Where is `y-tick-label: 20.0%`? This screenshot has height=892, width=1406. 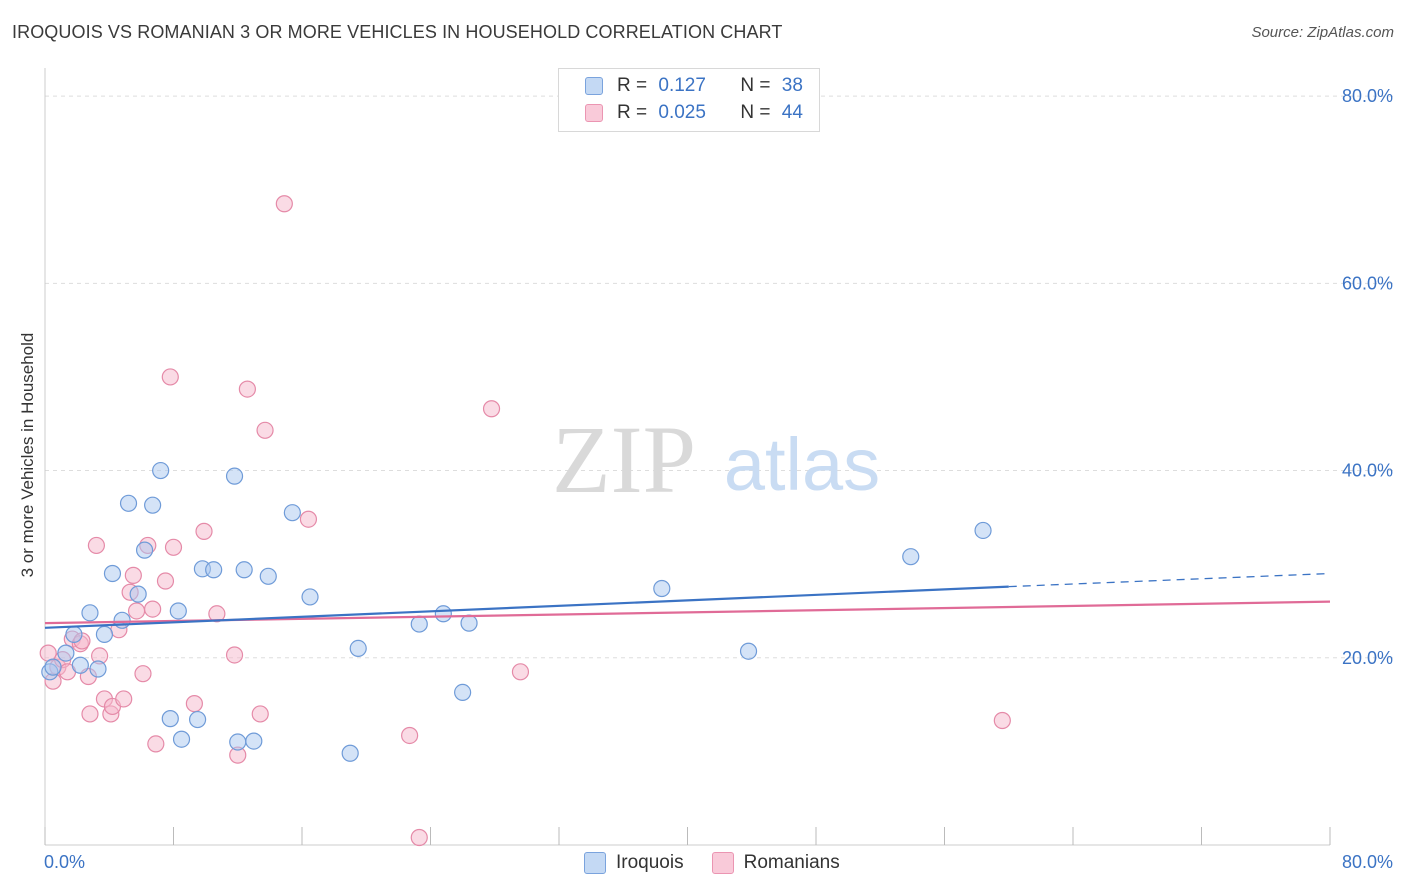
y-tick-label: 20.0% is located at coordinates (1367, 658).